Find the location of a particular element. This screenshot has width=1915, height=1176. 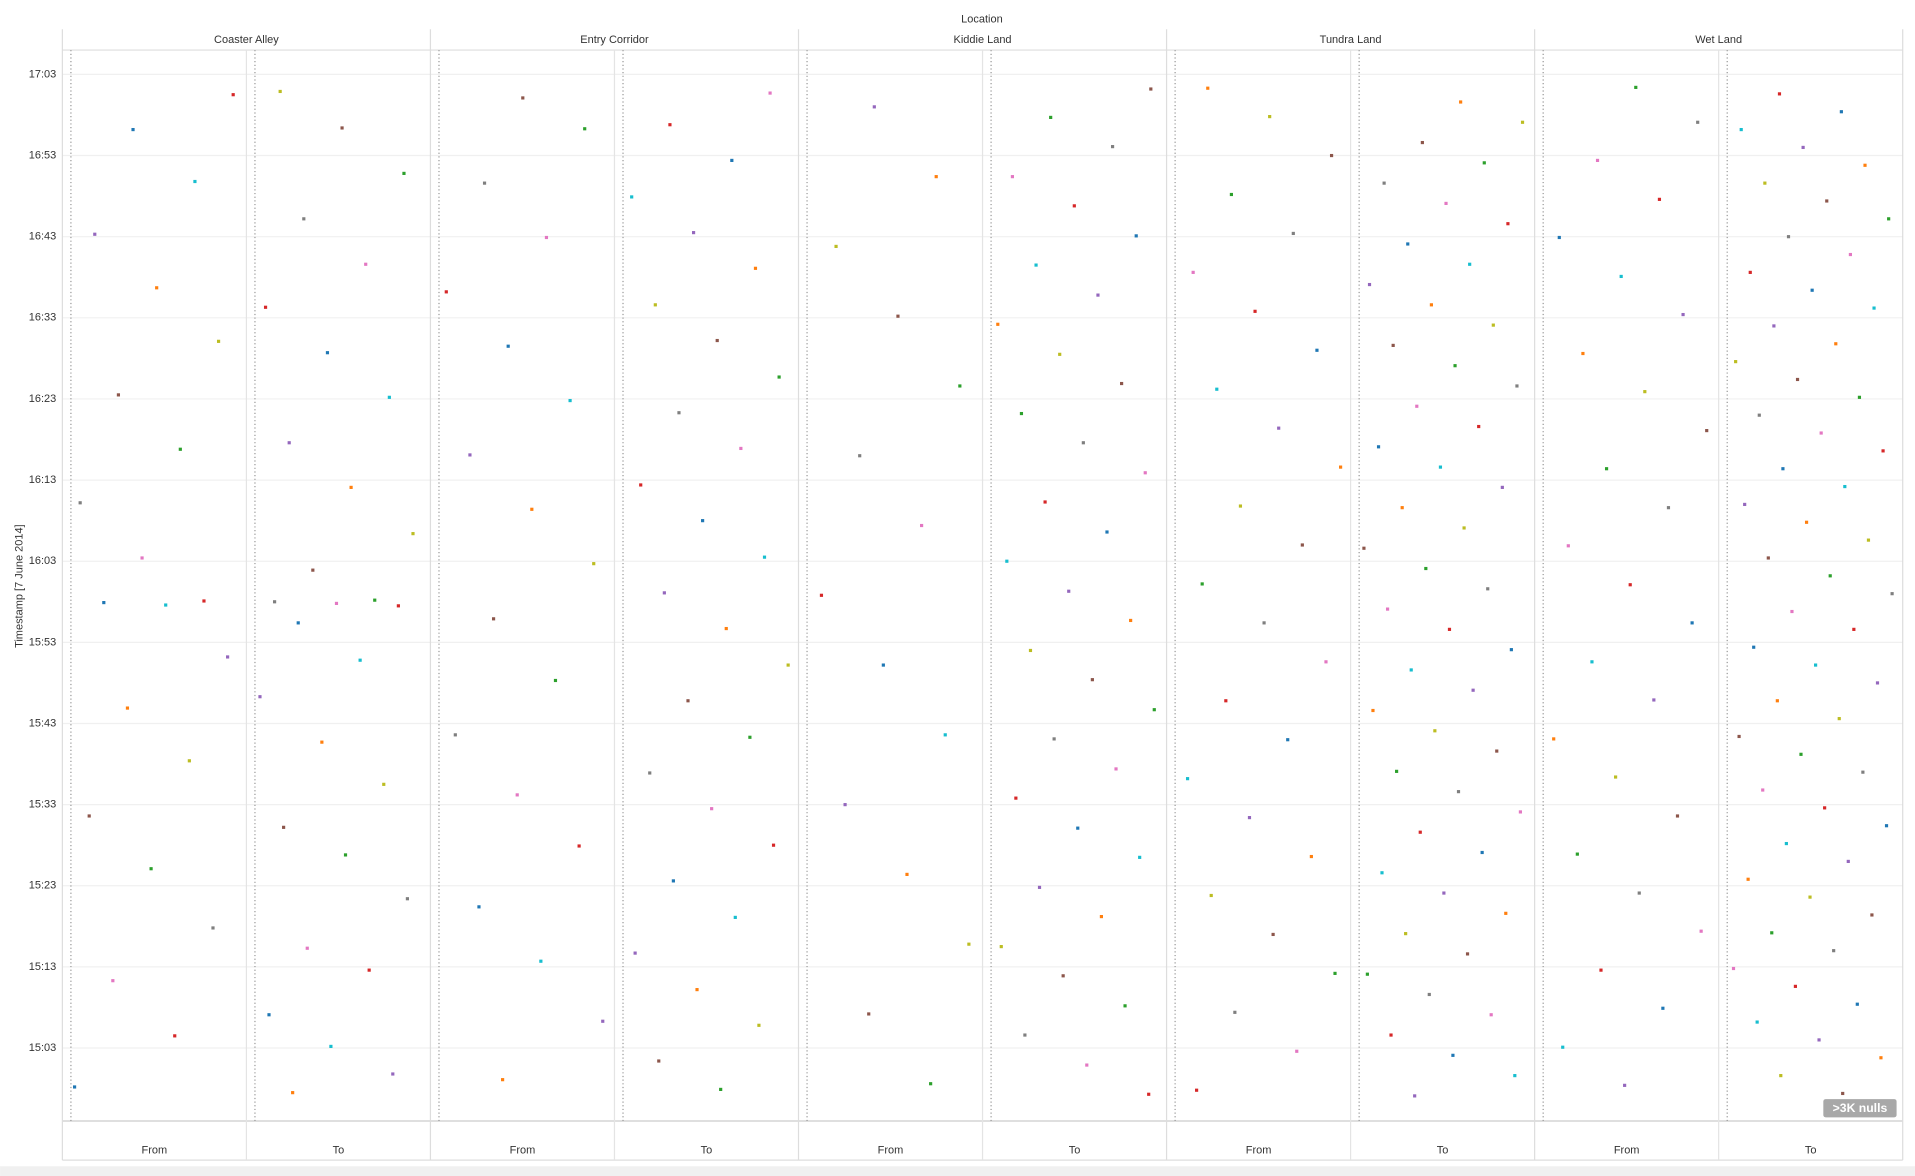

y-tick-label: 16:33 is located at coordinates (42, 318).